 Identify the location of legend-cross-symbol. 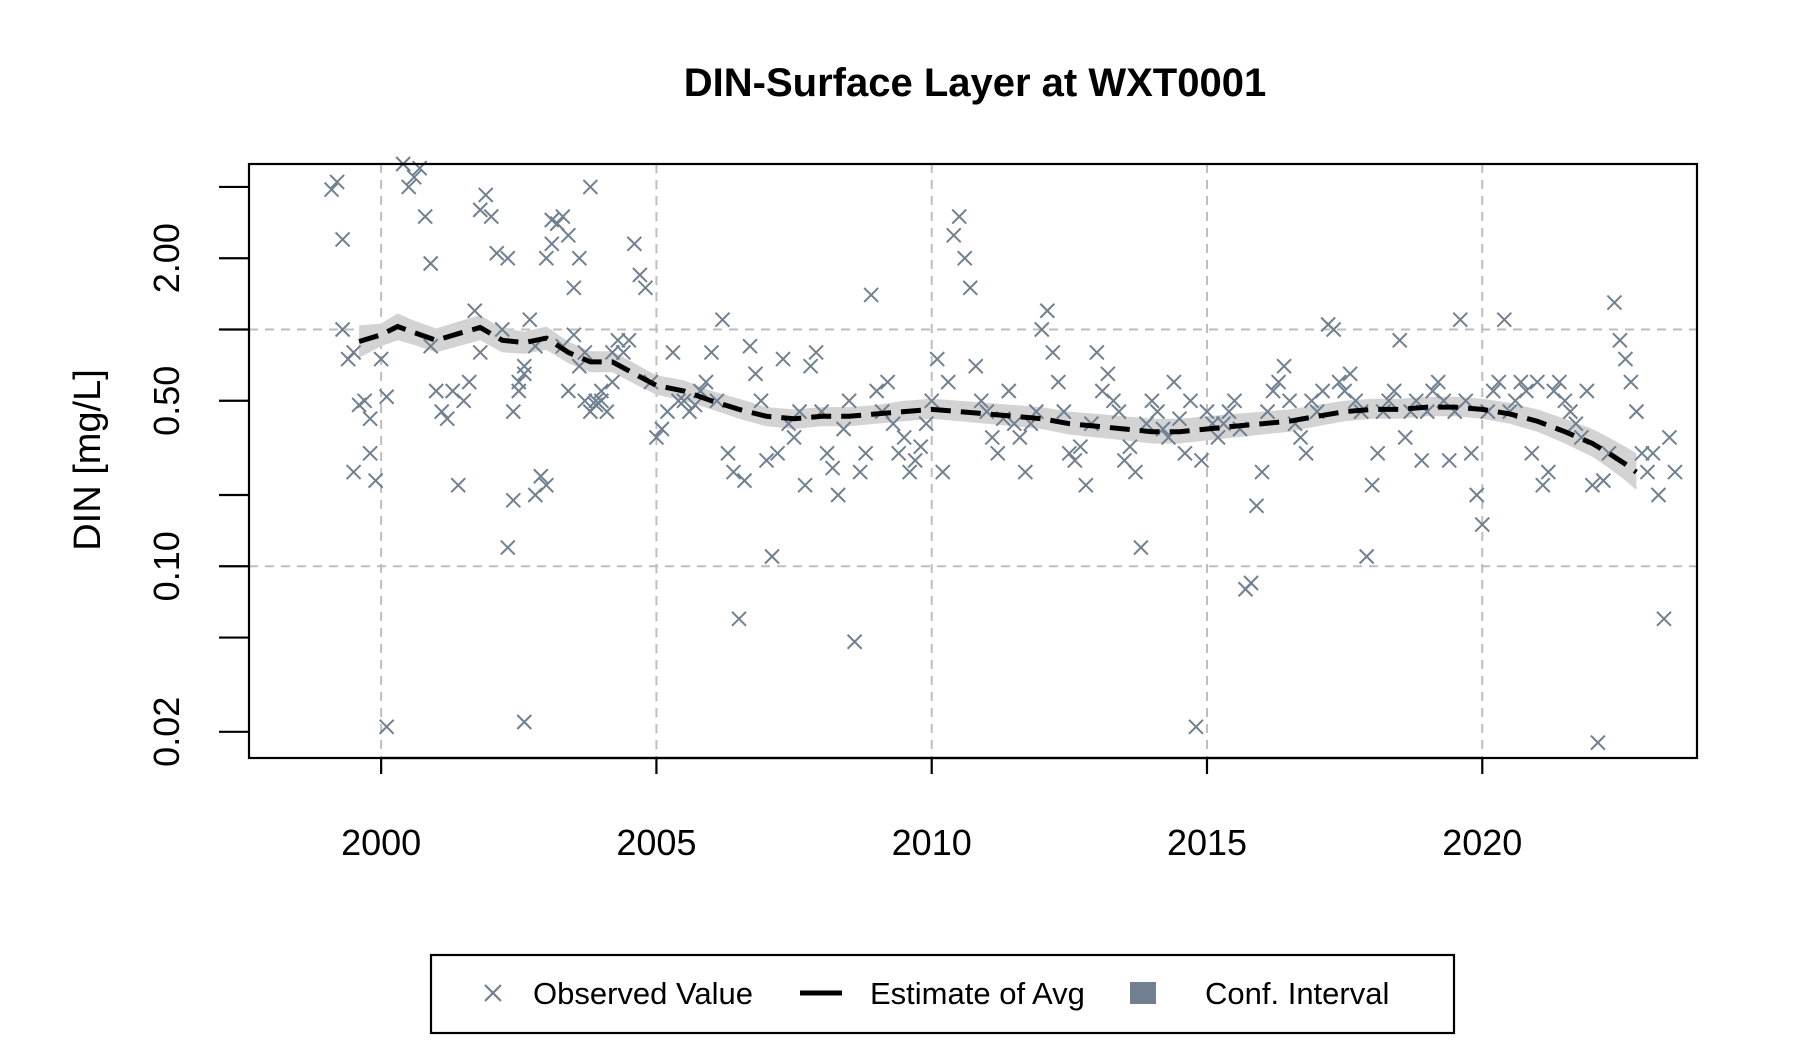
(493, 993).